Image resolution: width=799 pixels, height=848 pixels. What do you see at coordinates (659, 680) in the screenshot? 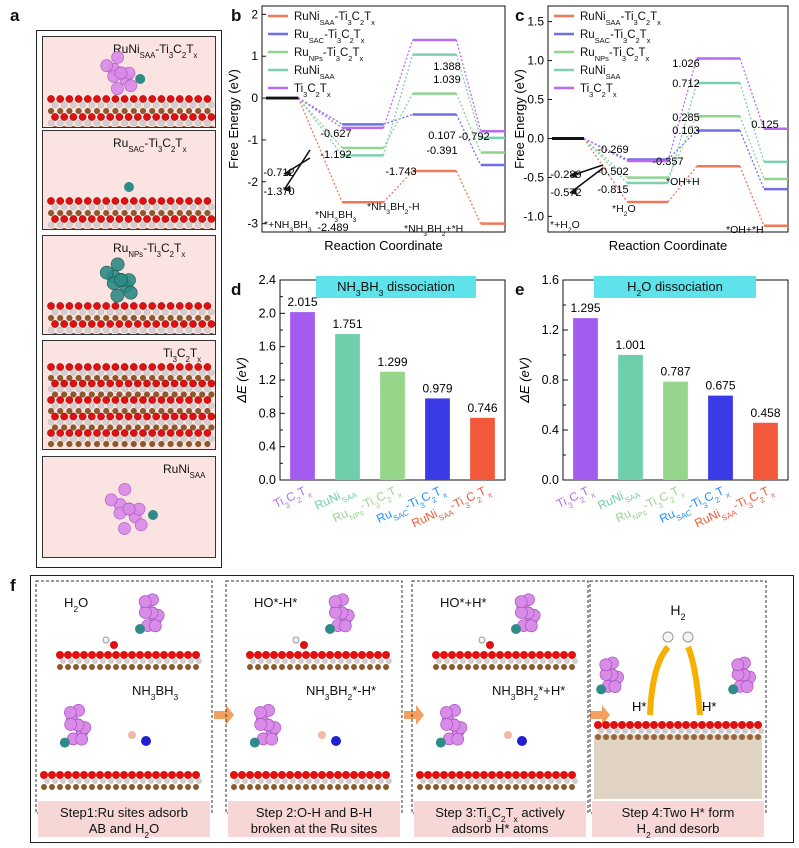
I see `desorb-arrow` at bounding box center [659, 680].